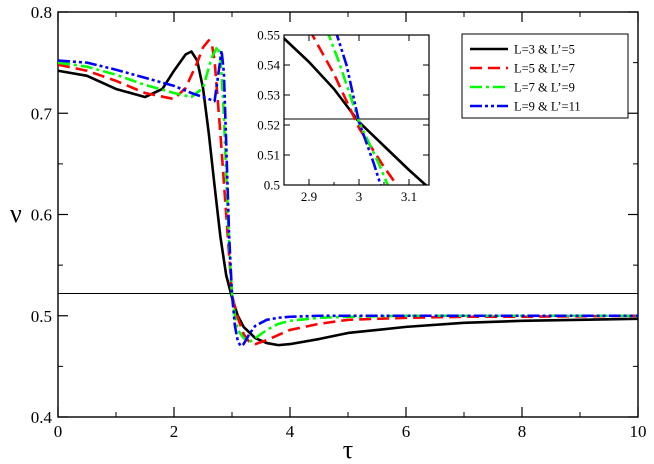 Image resolution: width=654 pixels, height=464 pixels. I want to click on x-axis-label: τ, so click(348, 449).